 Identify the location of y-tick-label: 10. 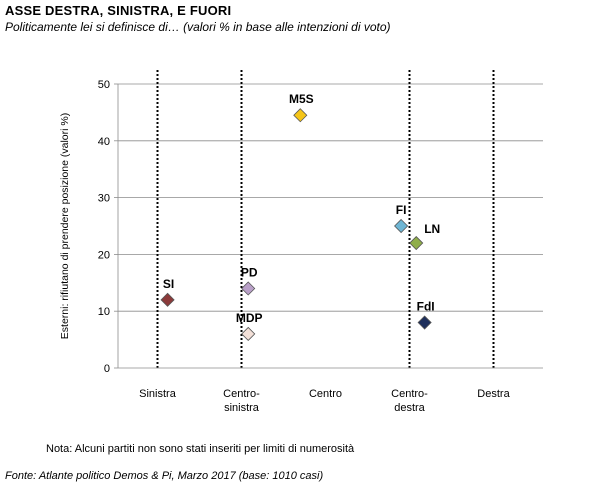
(104, 312).